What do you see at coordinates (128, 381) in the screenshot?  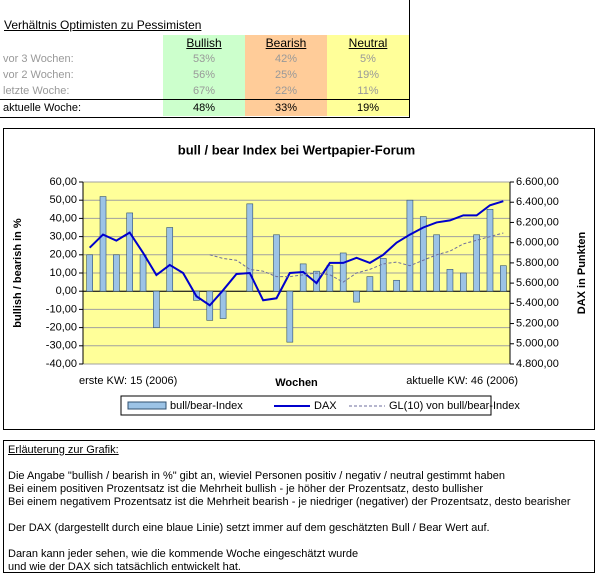 I see `x-start-label: erste KW: 15 (2006)` at bounding box center [128, 381].